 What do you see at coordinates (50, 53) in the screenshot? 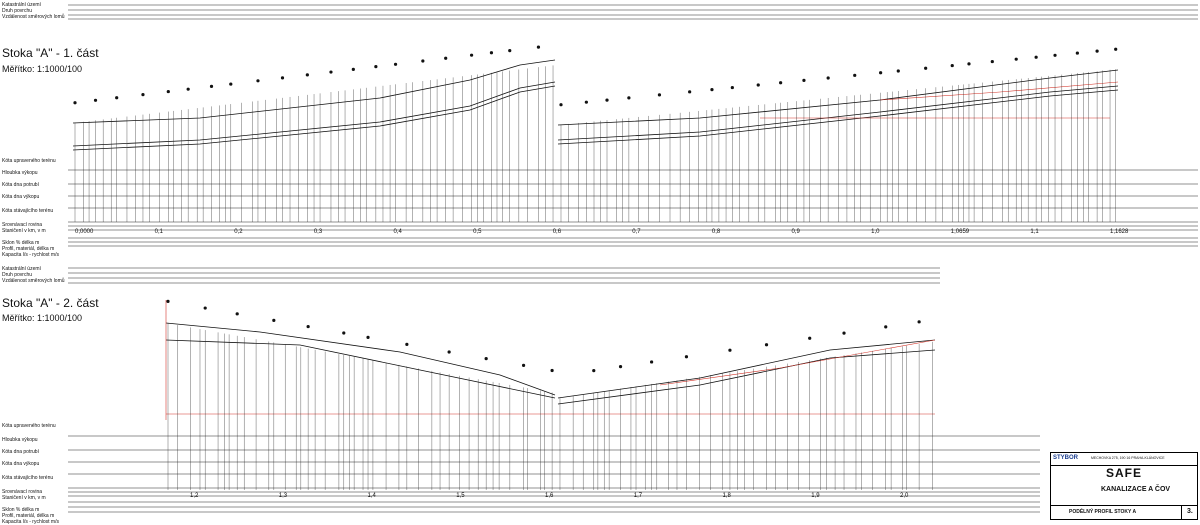
I see `section-1-title: Stoka "A" - 1. část` at bounding box center [50, 53].